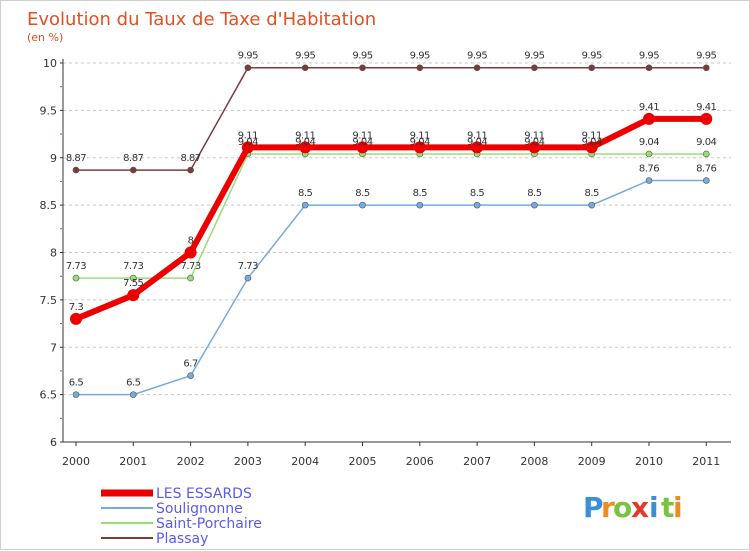  What do you see at coordinates (53, 158) in the screenshot?
I see `y-tick-label: 9` at bounding box center [53, 158].